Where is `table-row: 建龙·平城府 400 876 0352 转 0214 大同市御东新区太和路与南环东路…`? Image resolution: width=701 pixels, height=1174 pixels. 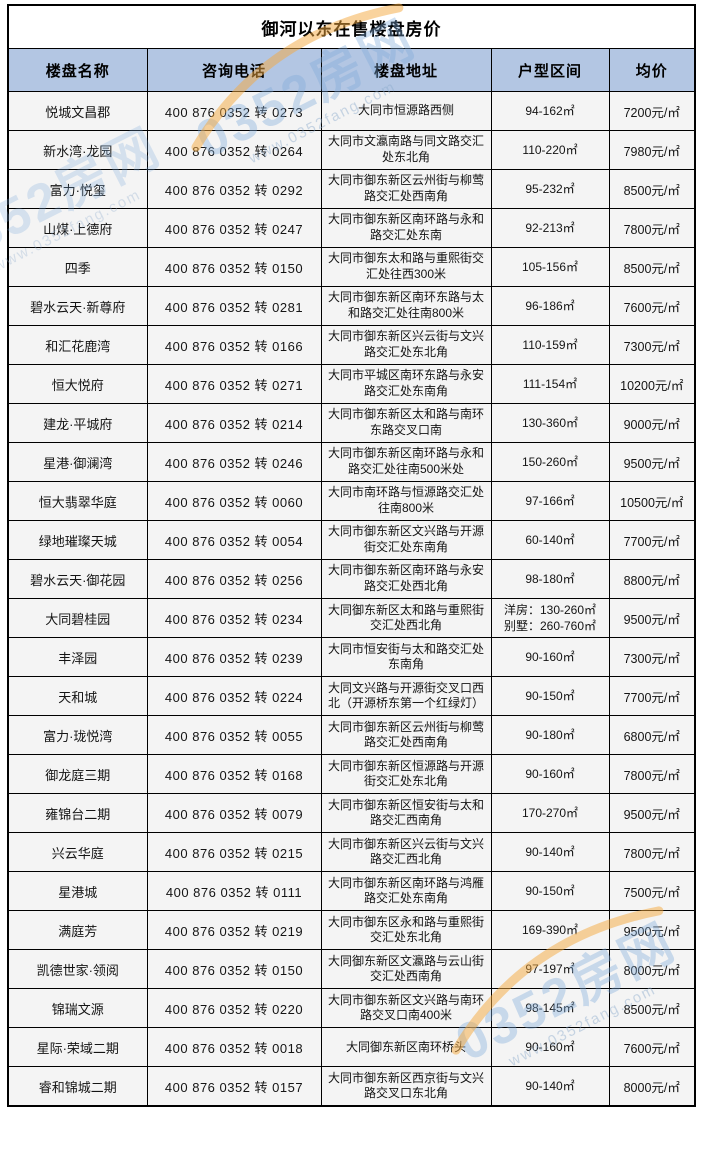 table-row: 建龙·平城府 400 876 0352 转 0214 大同市御东新区太和路与南环东路… is located at coordinates (351, 423).